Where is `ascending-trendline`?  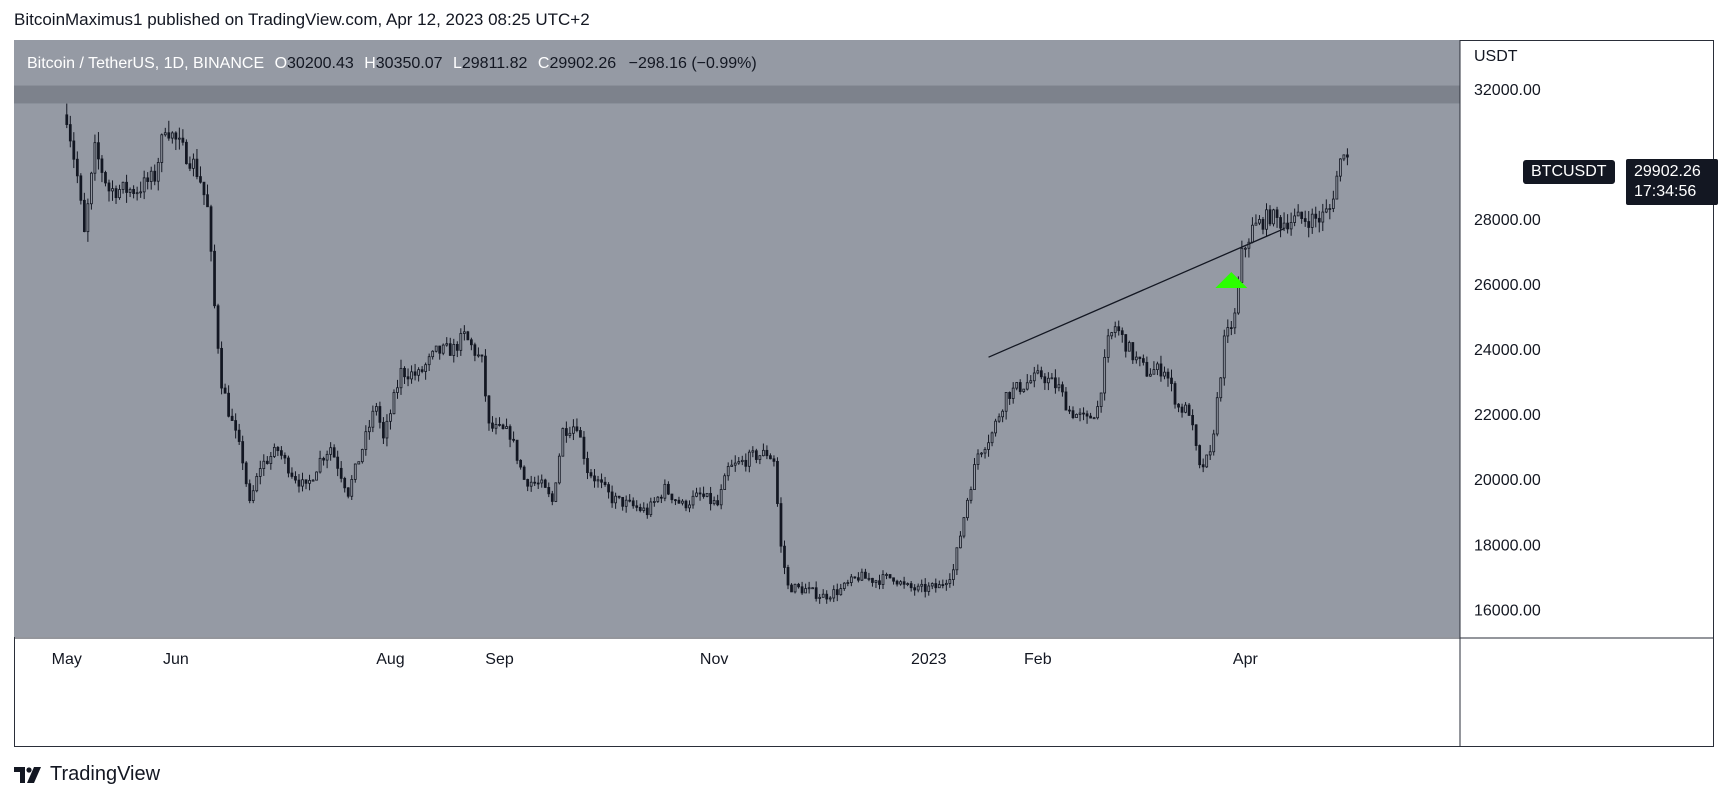
ascending-trendline is located at coordinates (1136, 293).